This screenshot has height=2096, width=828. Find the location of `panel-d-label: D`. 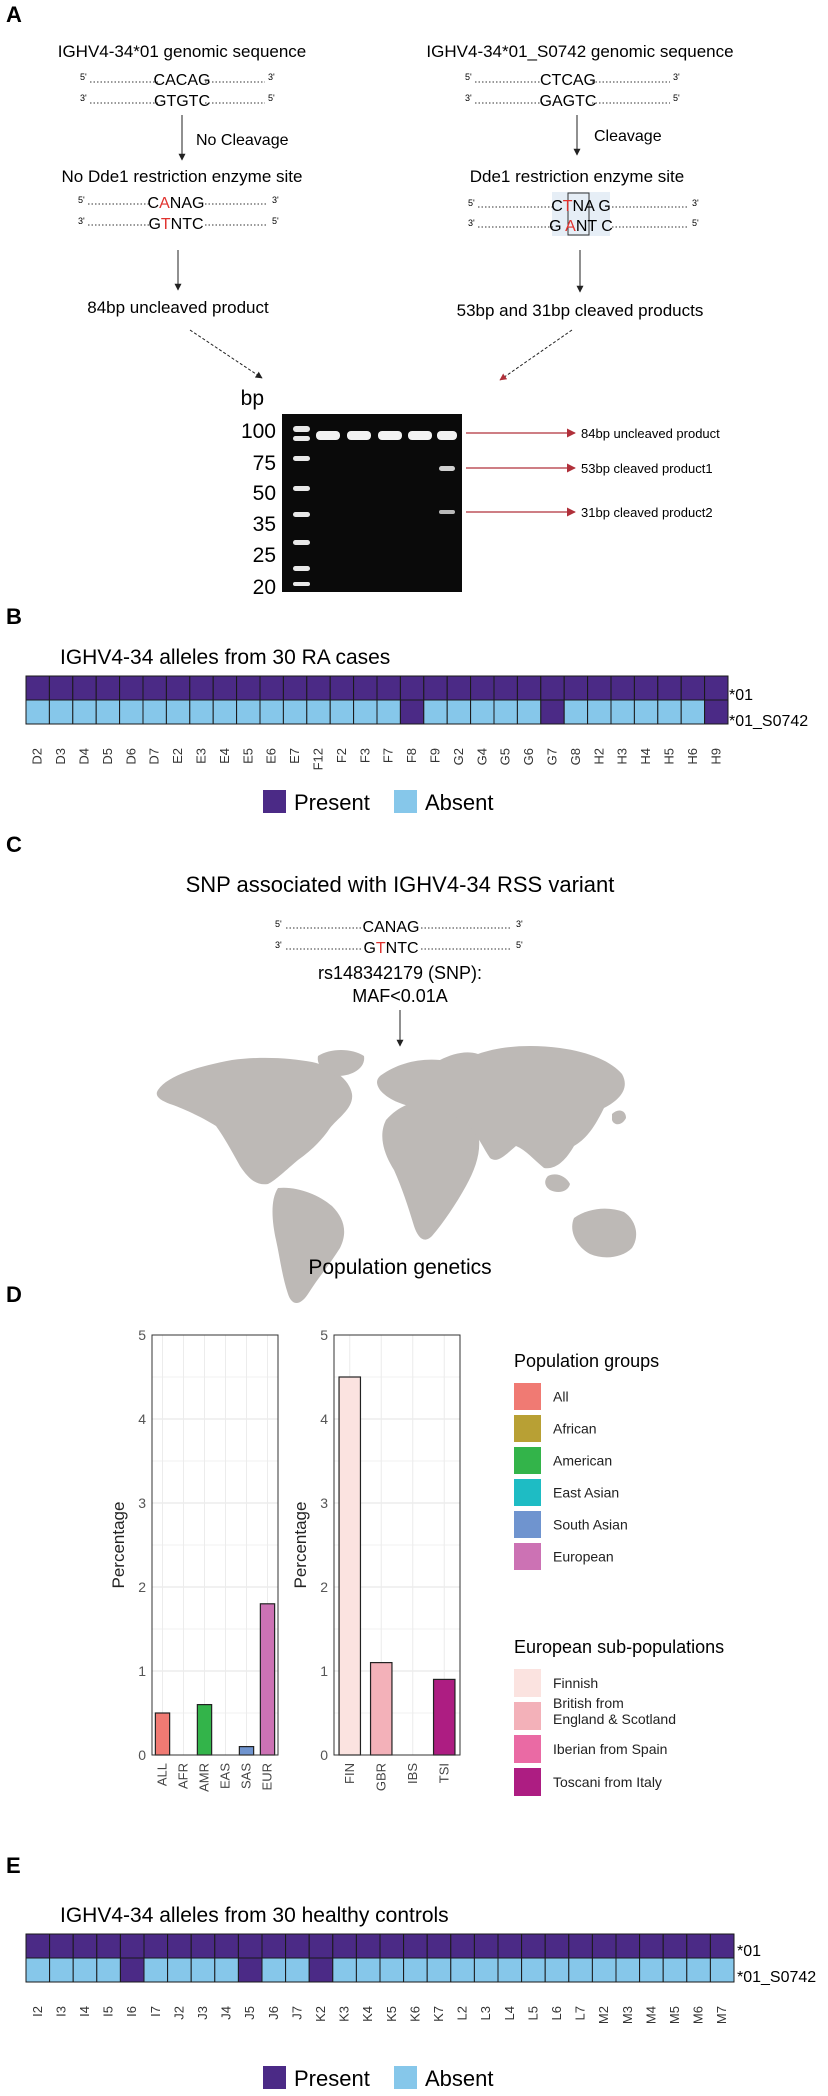

panel-d-label: D is located at coordinates (14, 1294).